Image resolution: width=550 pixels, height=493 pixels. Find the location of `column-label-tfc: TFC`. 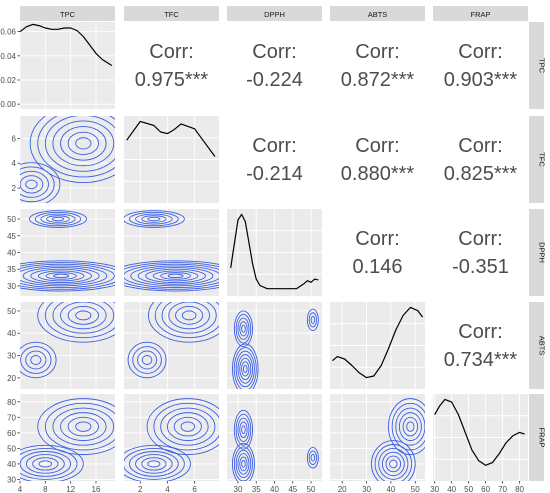

column-label-tfc: TFC is located at coordinates (171, 14).